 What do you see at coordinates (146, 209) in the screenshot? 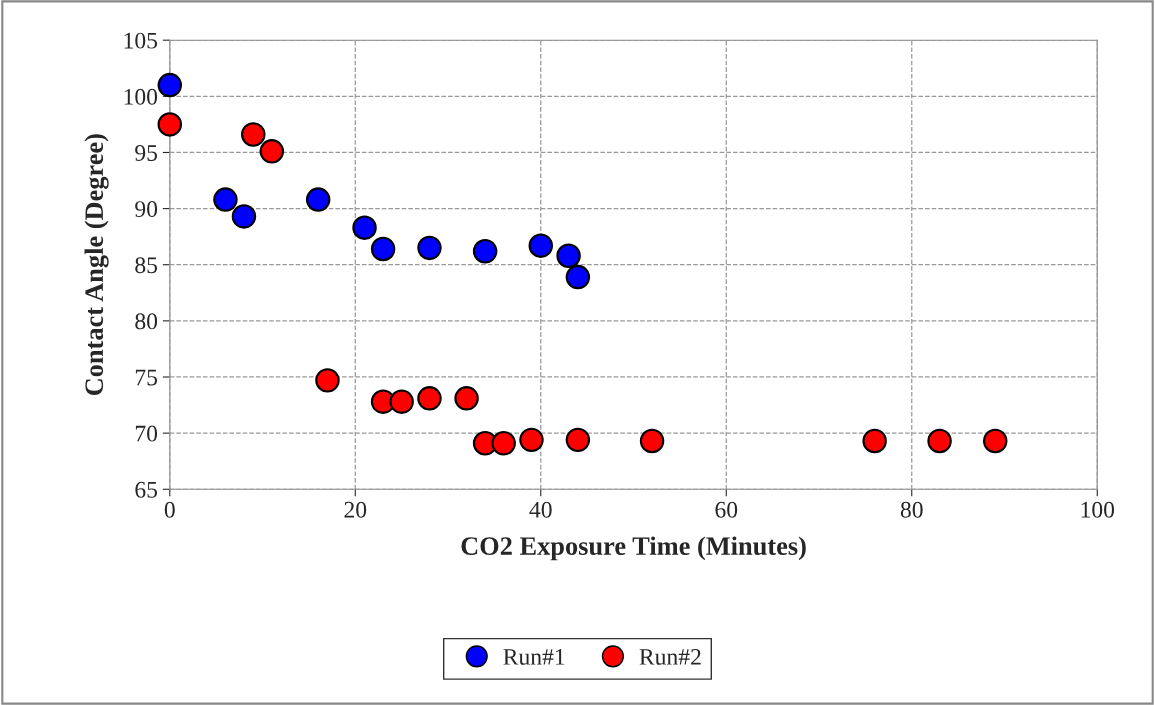
I see `y-tick-label: 90` at bounding box center [146, 209].